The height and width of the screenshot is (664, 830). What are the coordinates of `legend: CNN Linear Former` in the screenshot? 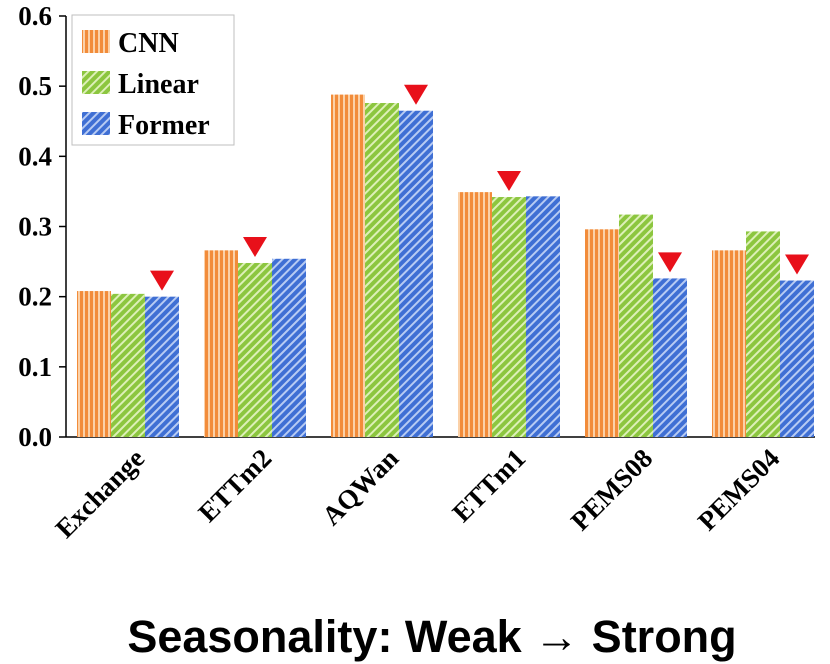 It's located at (153, 80).